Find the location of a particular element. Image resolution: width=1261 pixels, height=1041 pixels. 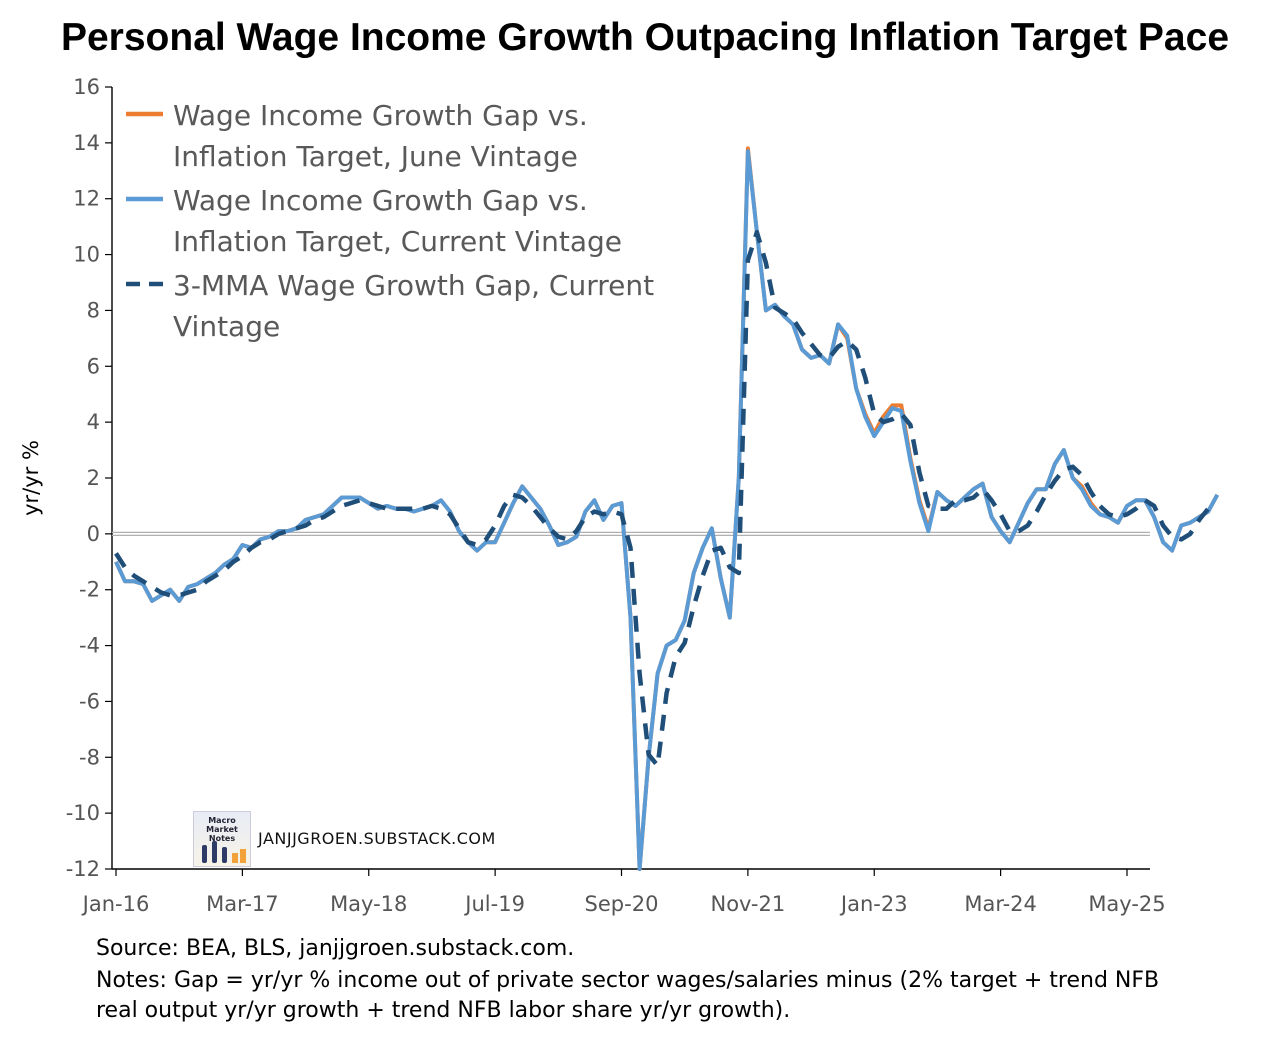

zero-line-layer is located at coordinates (631, 533).